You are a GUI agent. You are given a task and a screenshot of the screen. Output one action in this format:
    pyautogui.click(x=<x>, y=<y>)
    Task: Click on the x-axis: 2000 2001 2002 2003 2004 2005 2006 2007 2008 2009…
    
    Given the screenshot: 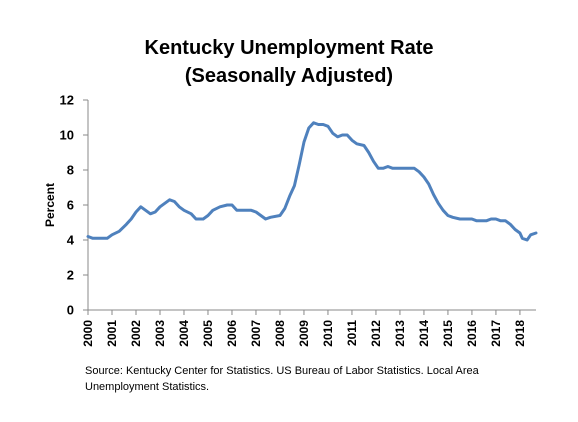 What is the action you would take?
    pyautogui.click(x=308, y=328)
    